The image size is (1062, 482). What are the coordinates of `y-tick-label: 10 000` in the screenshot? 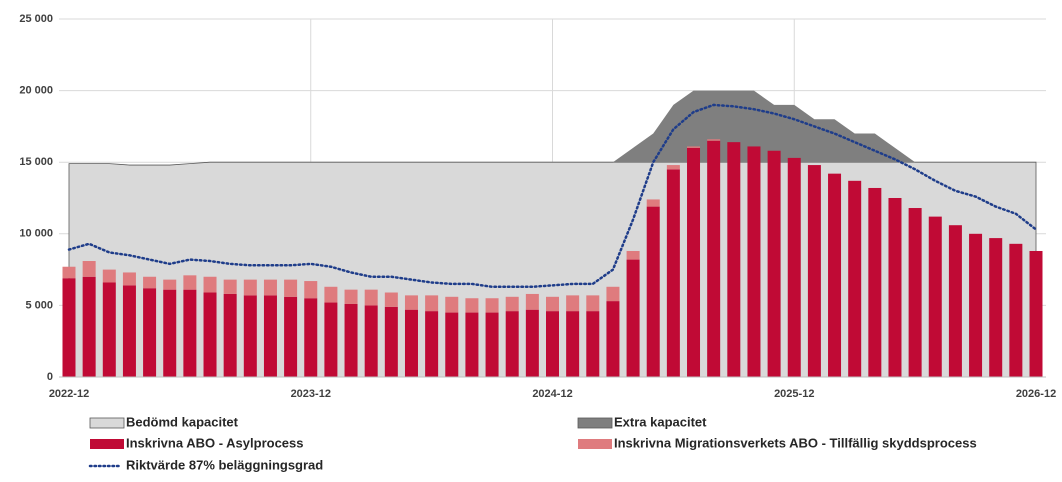 It's located at (36, 234).